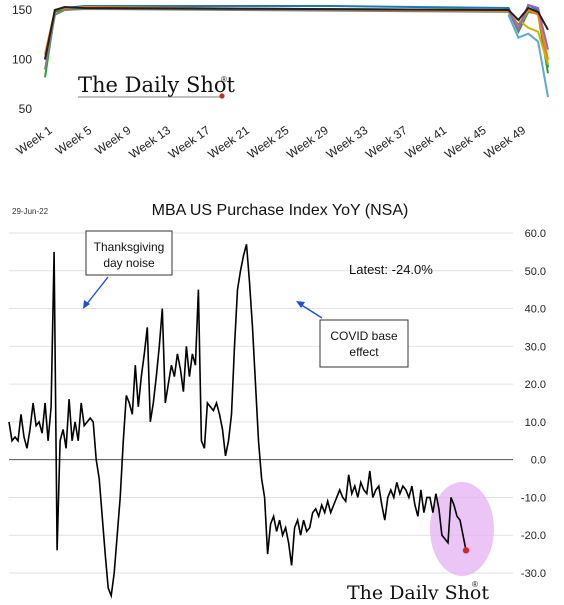 This screenshot has height=605, width=564. Describe the element at coordinates (268, 142) in the screenshot. I see `top-x-tick-label: Week 25` at that location.